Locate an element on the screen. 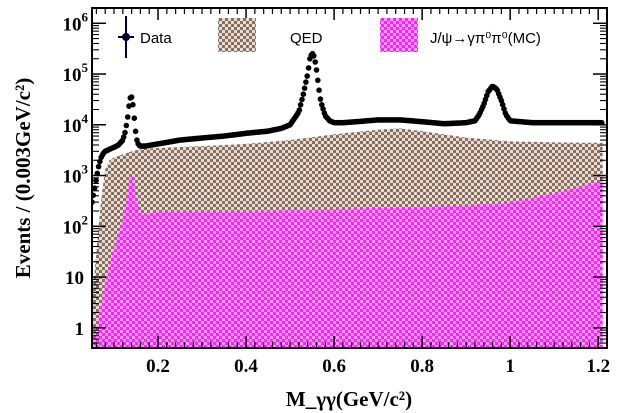 This screenshot has width=636, height=413. x-tick-label: 1 is located at coordinates (510, 366).